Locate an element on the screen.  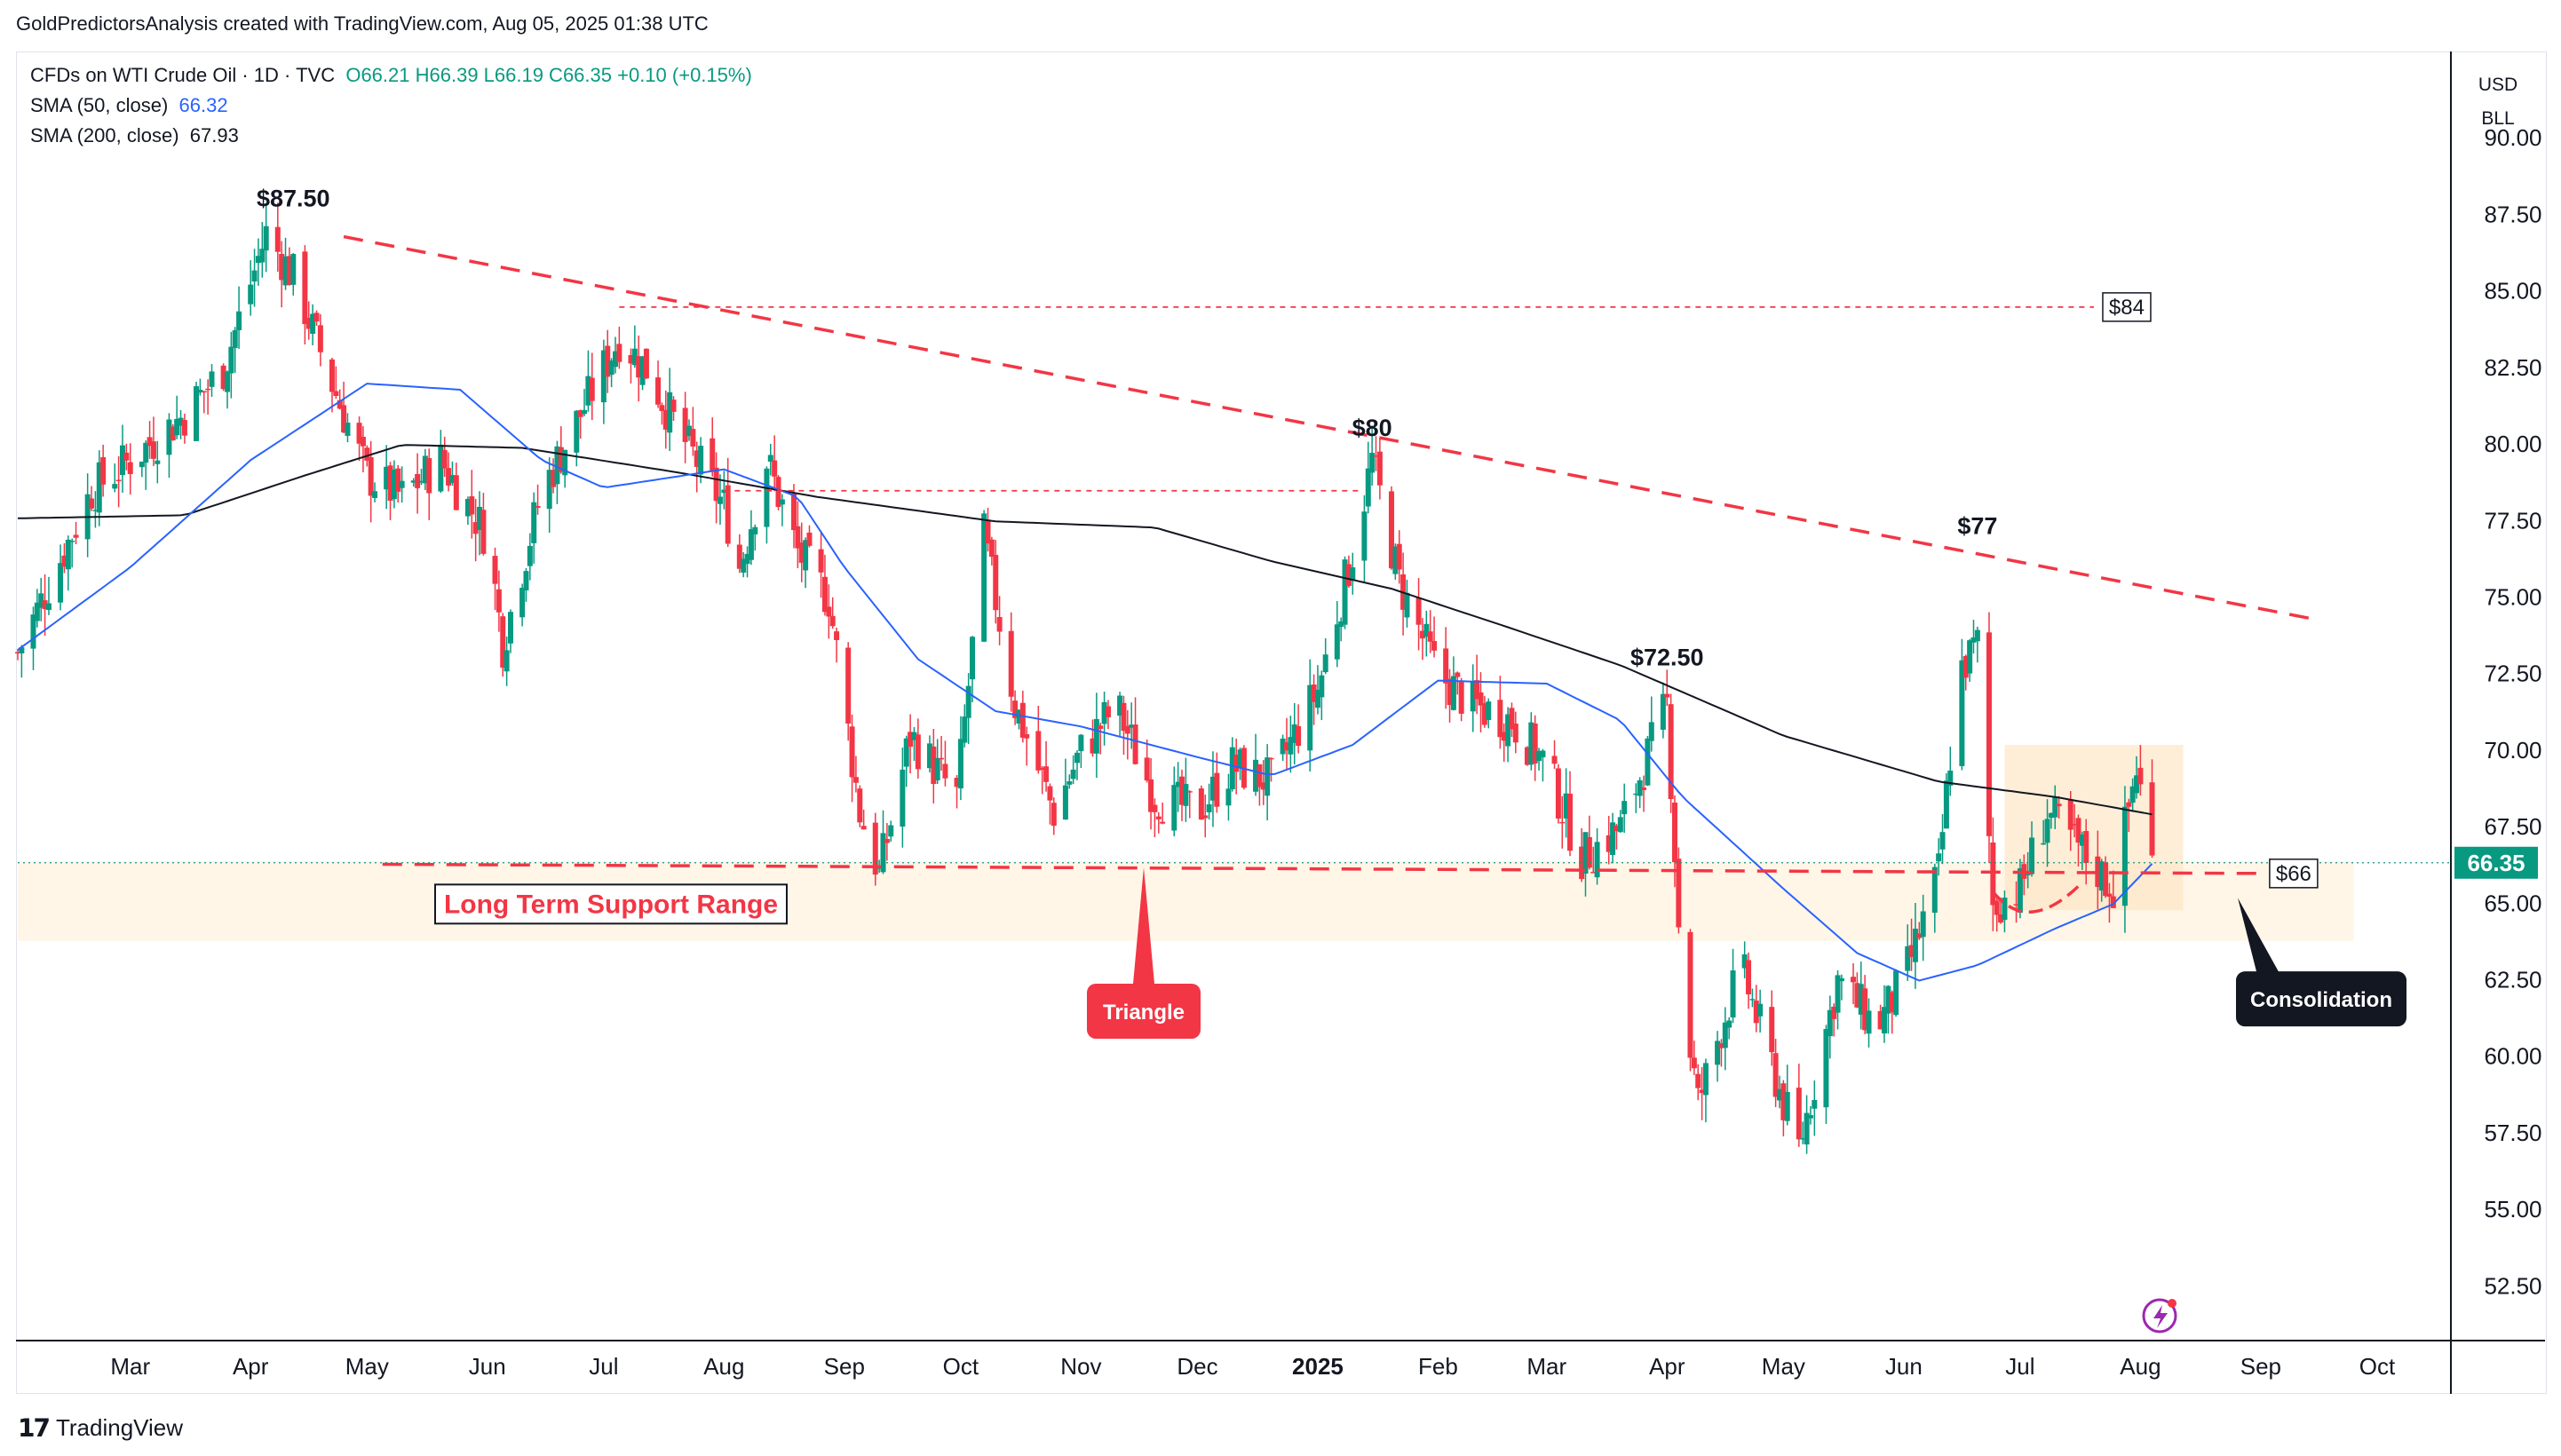
tradingview-logo: 𝟭𝟳 TradingView is located at coordinates (100, 1428).